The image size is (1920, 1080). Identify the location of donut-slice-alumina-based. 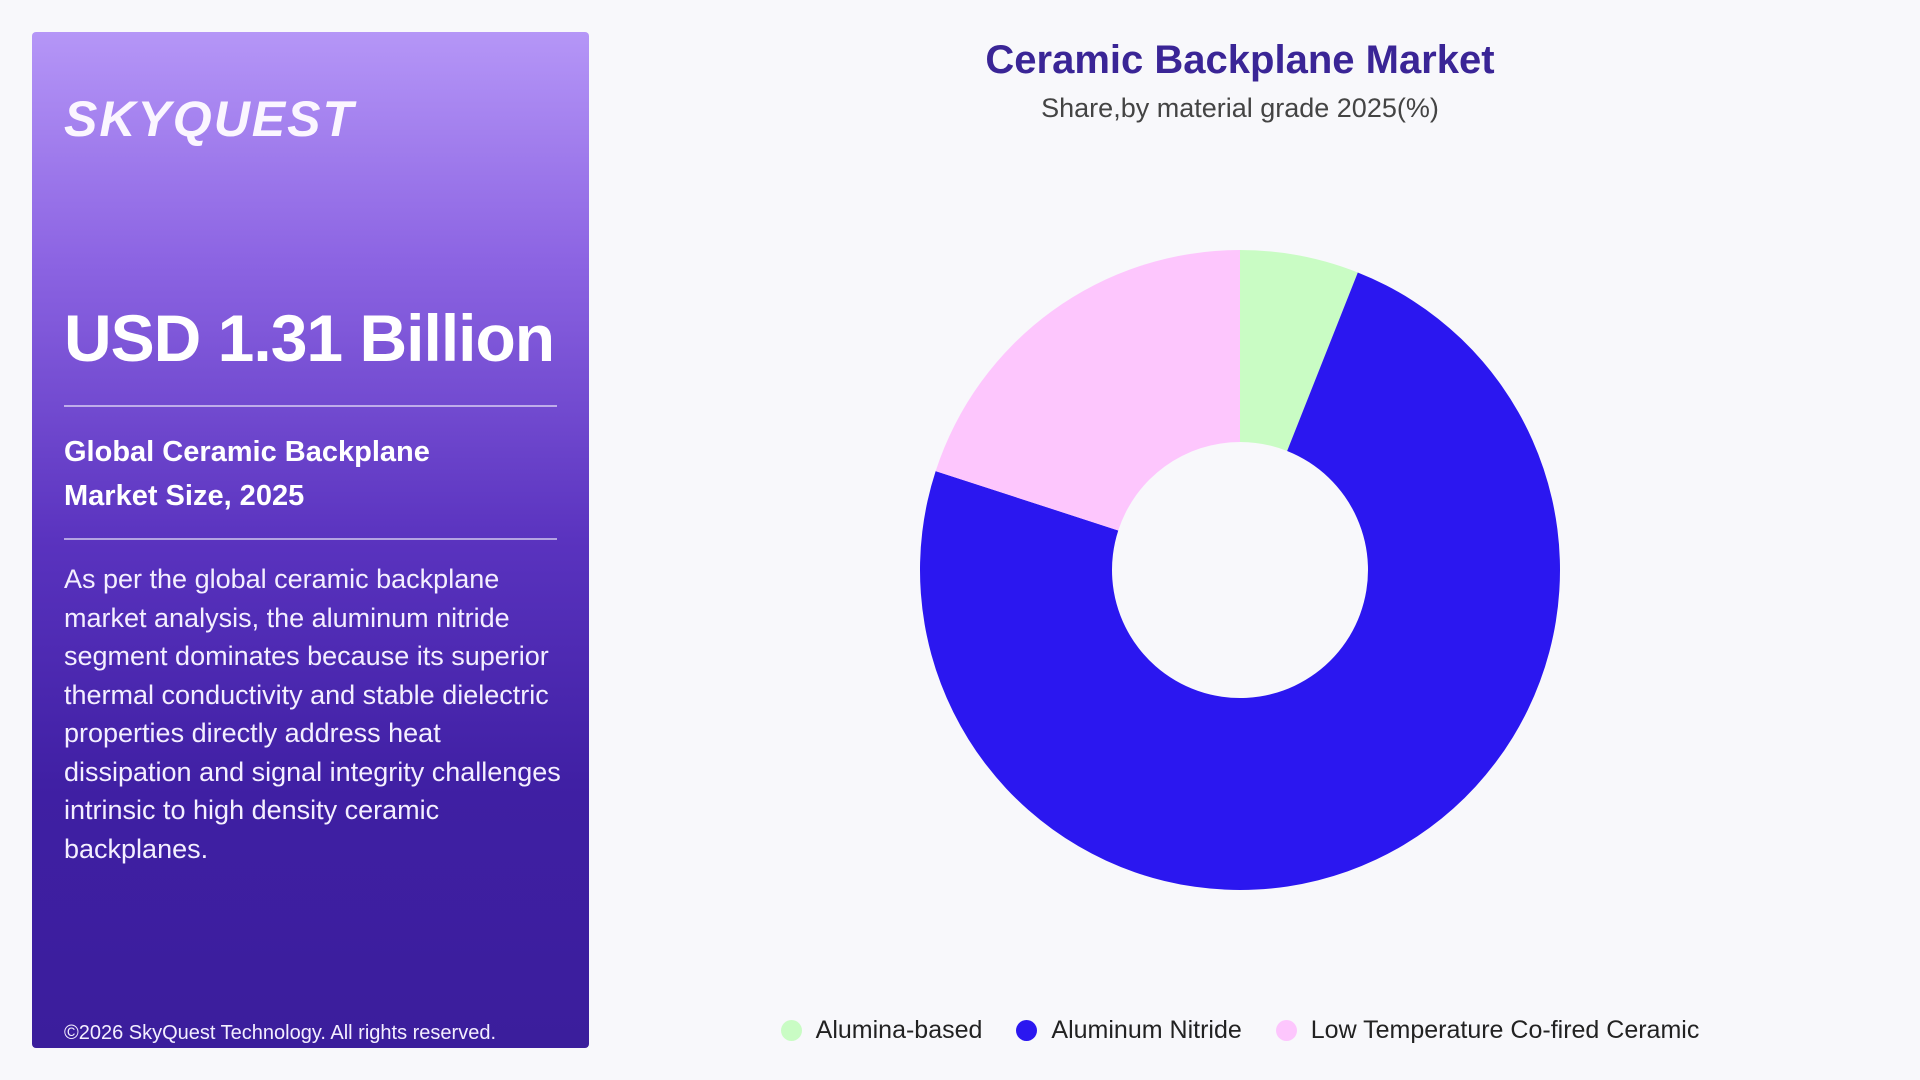
(1299, 350).